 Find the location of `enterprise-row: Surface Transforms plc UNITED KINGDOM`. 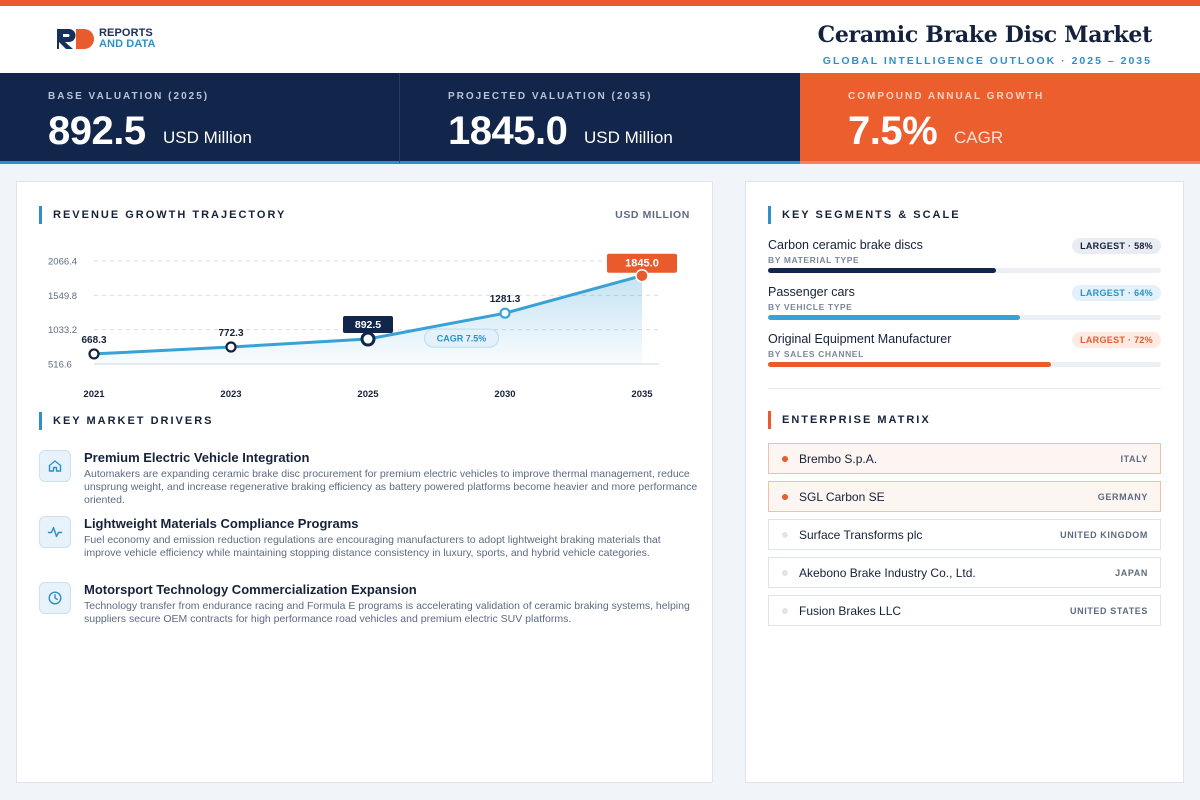

enterprise-row: Surface Transforms plc UNITED KINGDOM is located at coordinates (964, 534).